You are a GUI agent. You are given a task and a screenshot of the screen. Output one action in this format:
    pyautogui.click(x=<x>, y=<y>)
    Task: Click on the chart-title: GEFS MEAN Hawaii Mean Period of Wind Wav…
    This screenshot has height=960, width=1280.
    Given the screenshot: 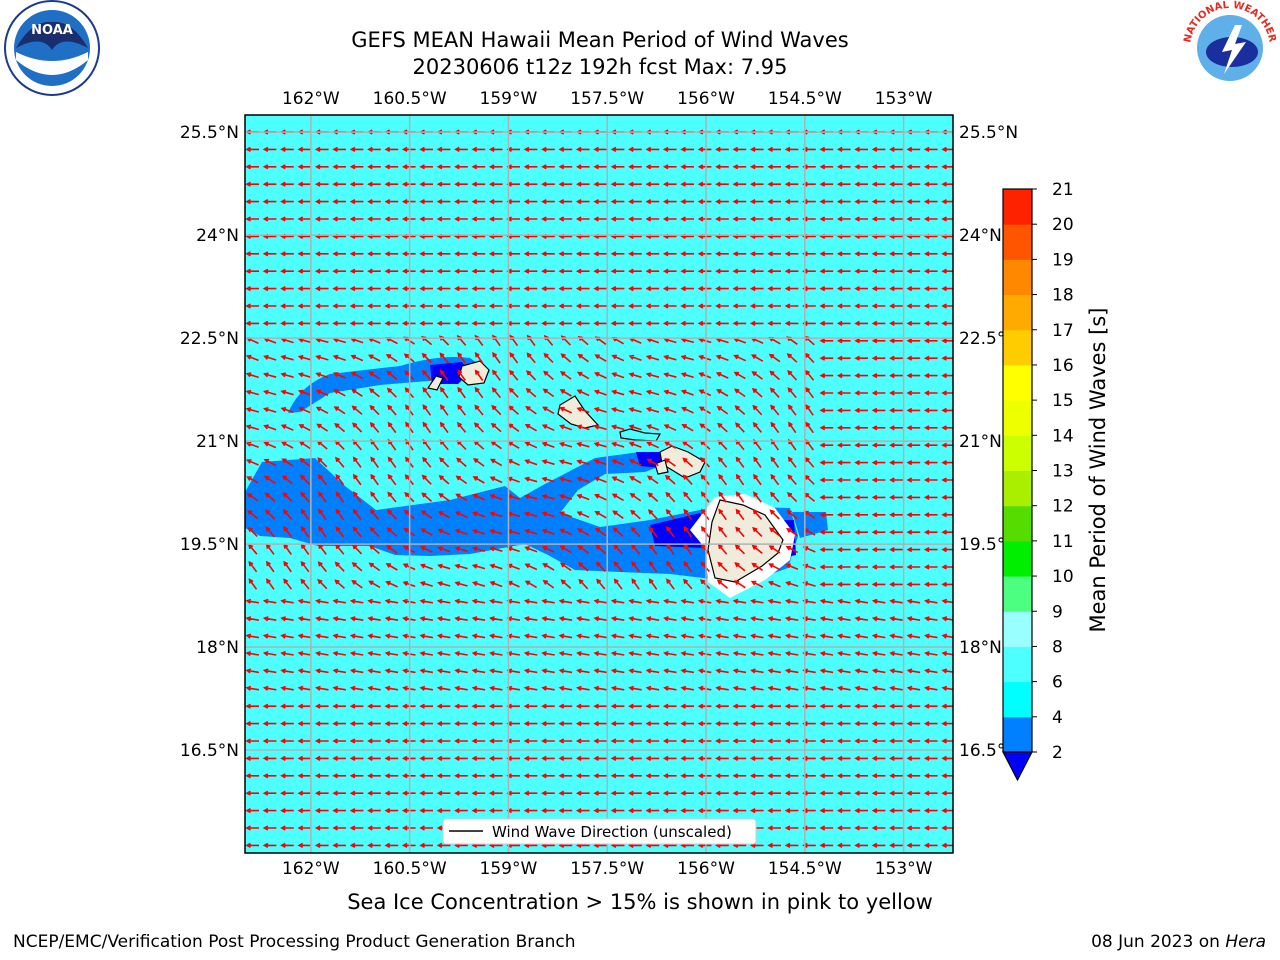 What is the action you would take?
    pyautogui.click(x=600, y=40)
    